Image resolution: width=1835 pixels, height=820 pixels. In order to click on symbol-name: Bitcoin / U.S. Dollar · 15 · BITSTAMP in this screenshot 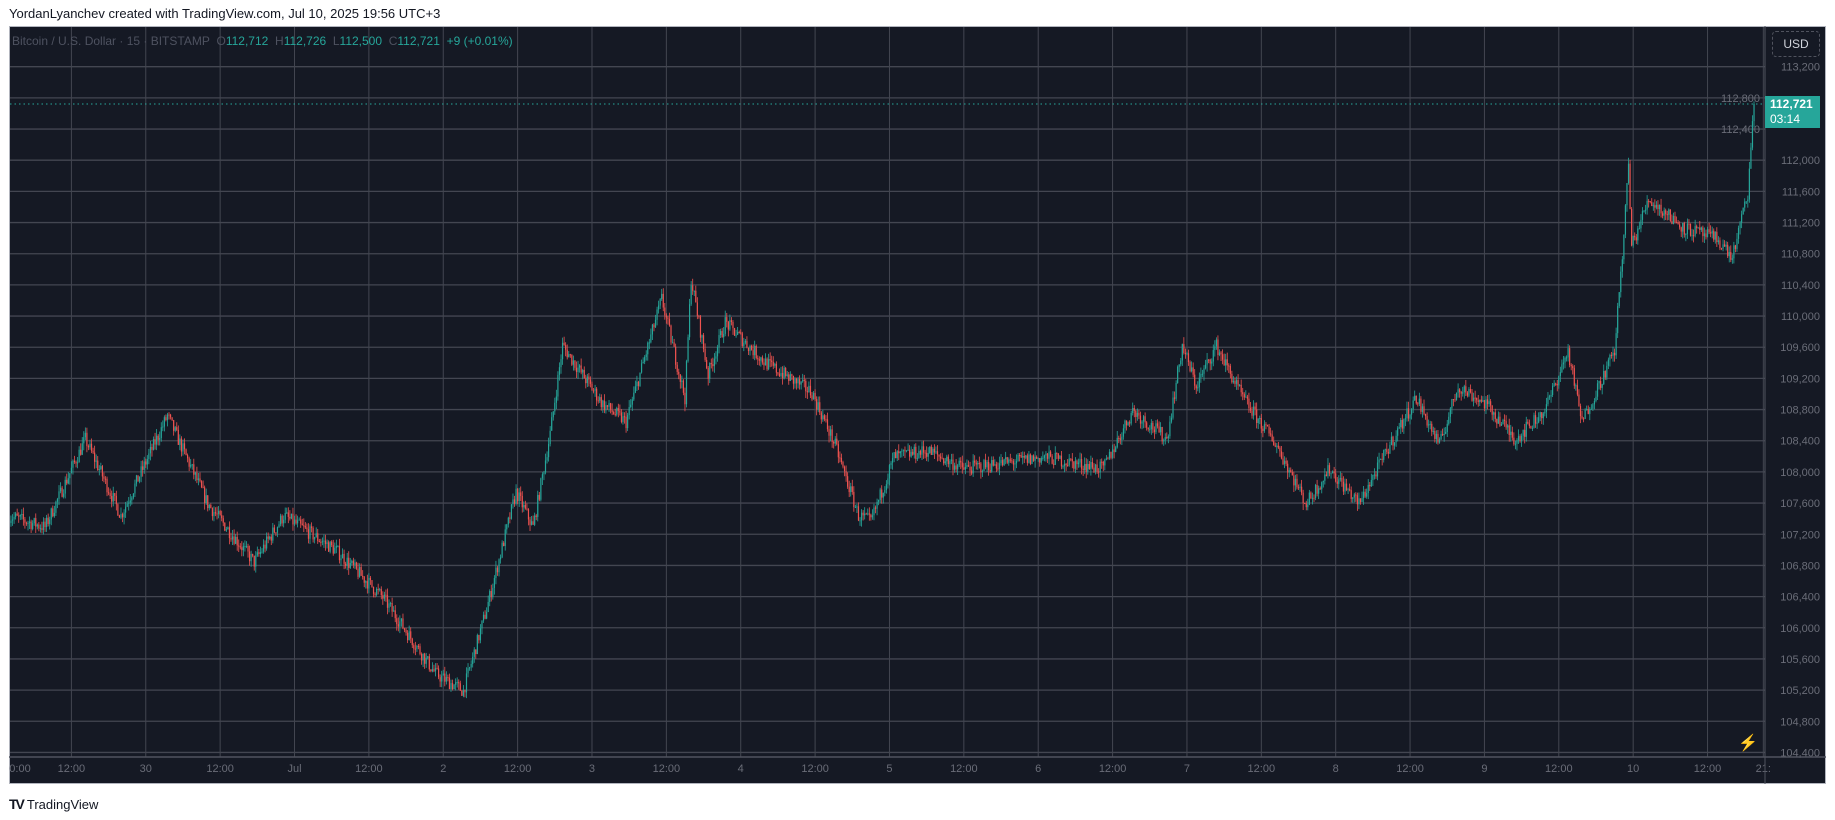, I will do `click(111, 41)`.